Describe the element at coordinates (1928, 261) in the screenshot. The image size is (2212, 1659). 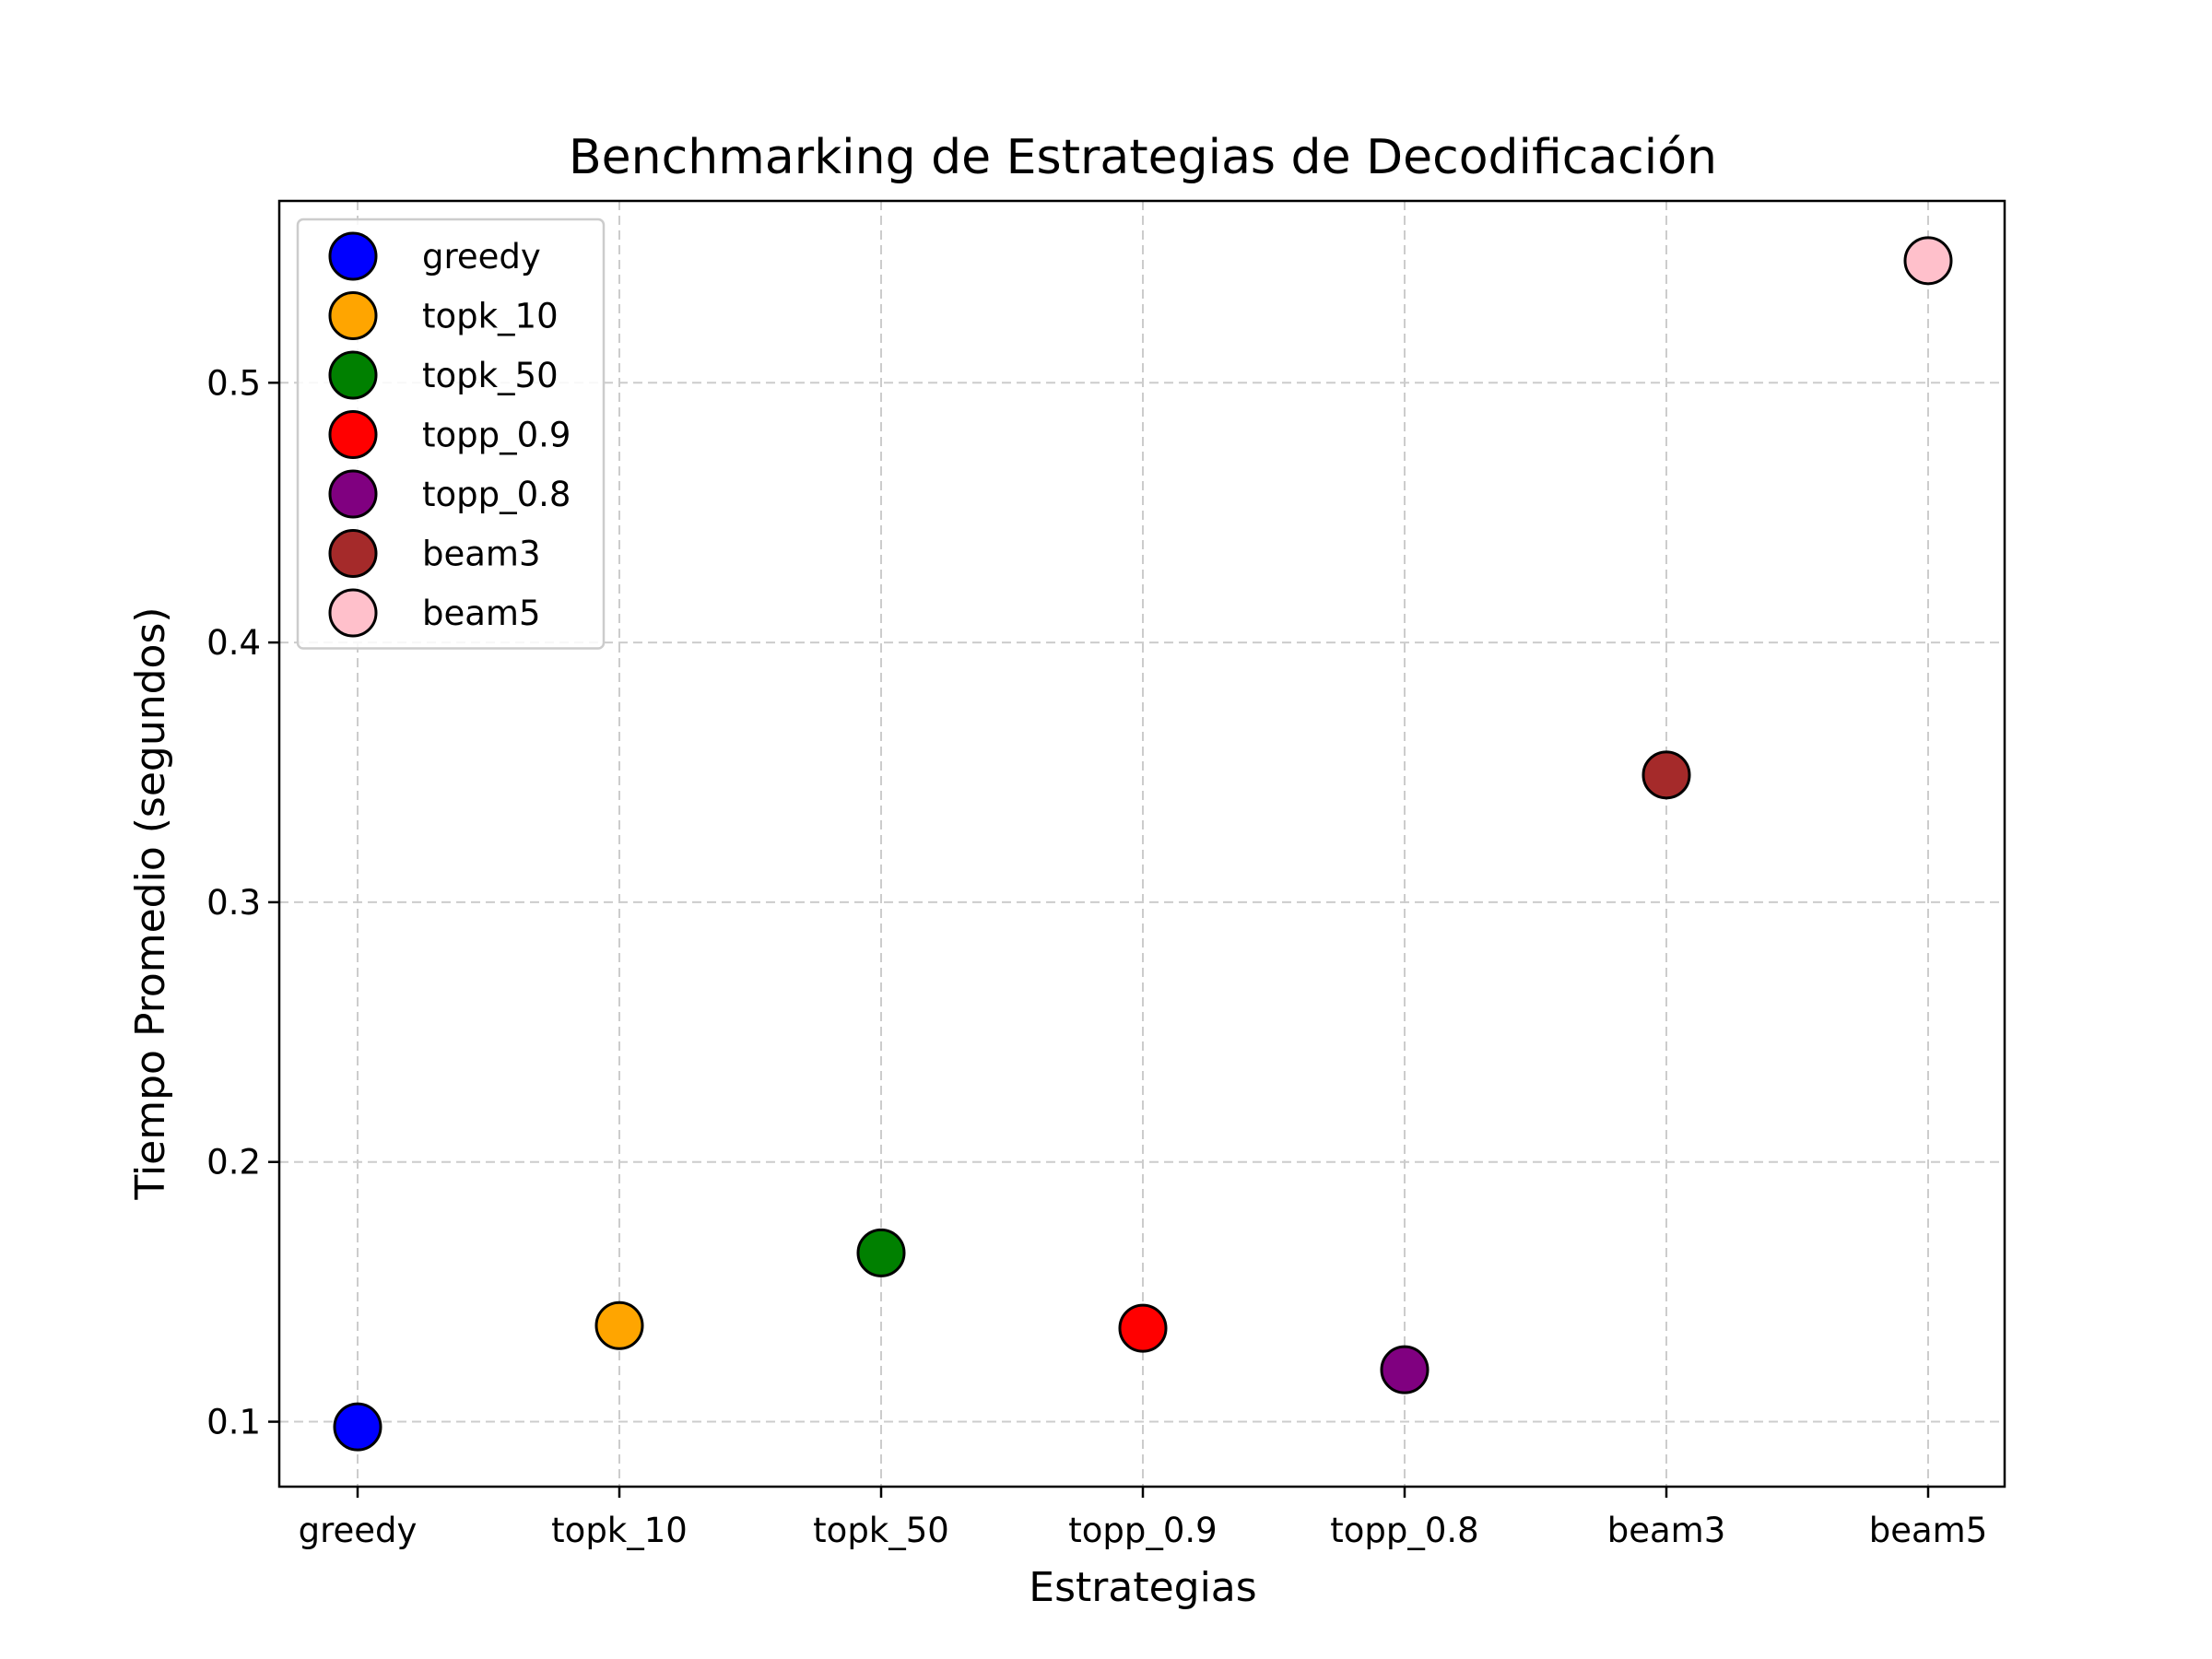
I see `data-point-beam5` at that location.